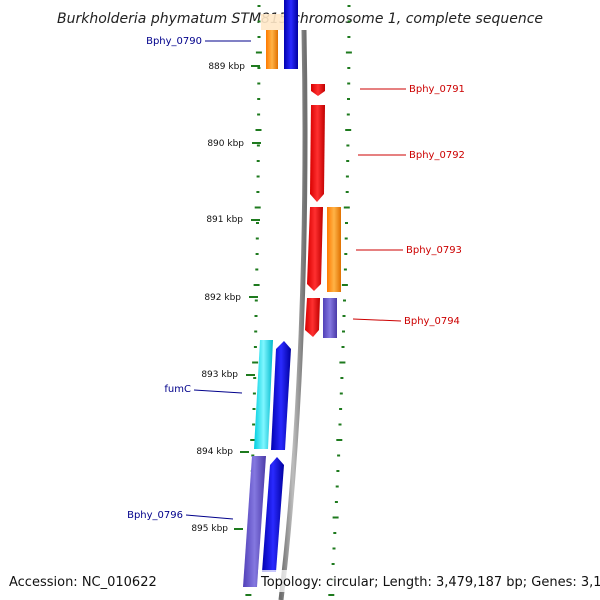  What do you see at coordinates (263, 394) in the screenshot?
I see `gene-feature-fumC` at bounding box center [263, 394].